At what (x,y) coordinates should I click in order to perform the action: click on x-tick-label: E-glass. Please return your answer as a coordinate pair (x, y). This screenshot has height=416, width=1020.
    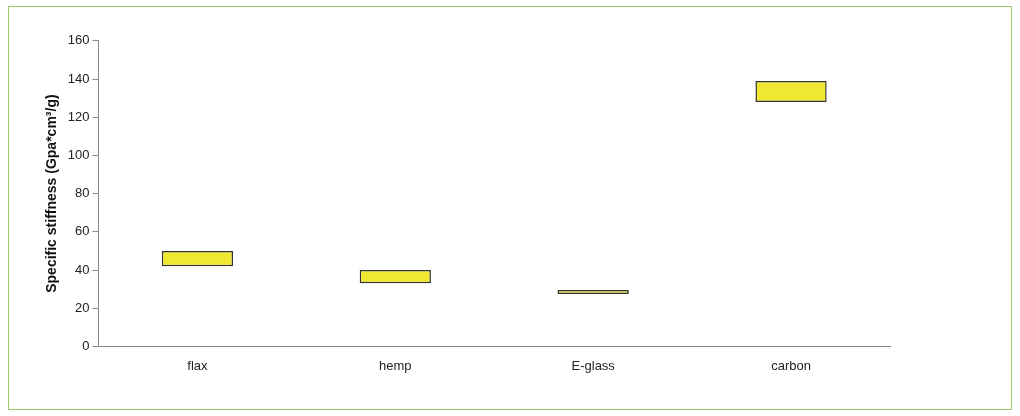
    Looking at the image, I should click on (593, 365).